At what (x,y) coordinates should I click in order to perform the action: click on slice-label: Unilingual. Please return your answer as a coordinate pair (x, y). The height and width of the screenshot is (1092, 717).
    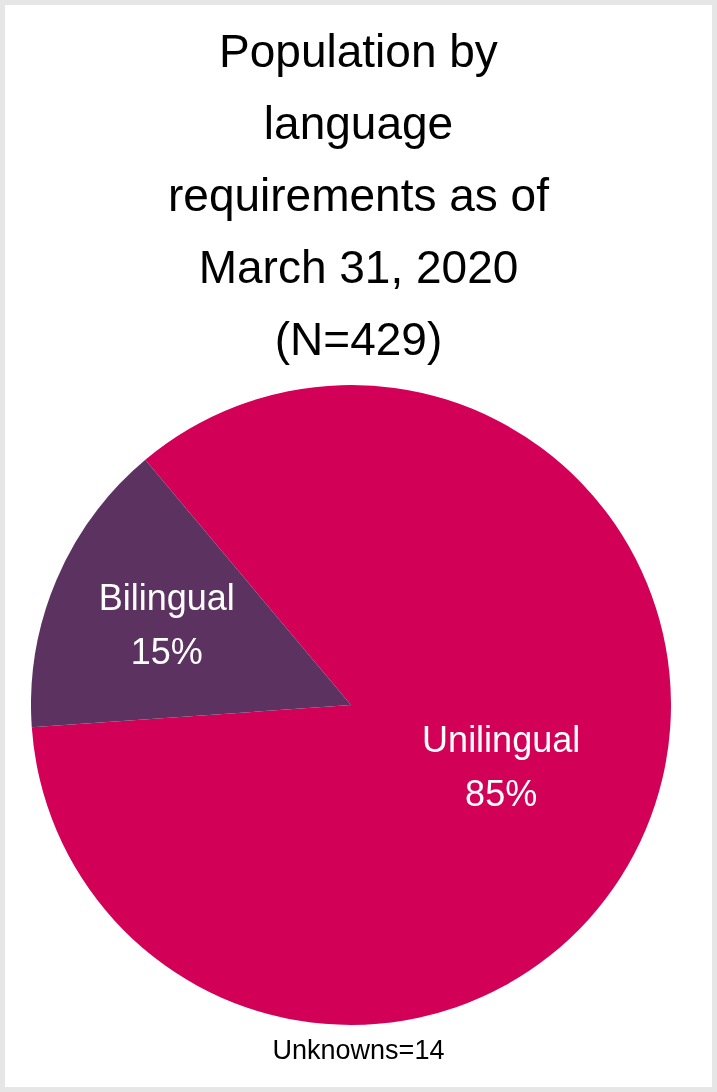
    Looking at the image, I should click on (501, 739).